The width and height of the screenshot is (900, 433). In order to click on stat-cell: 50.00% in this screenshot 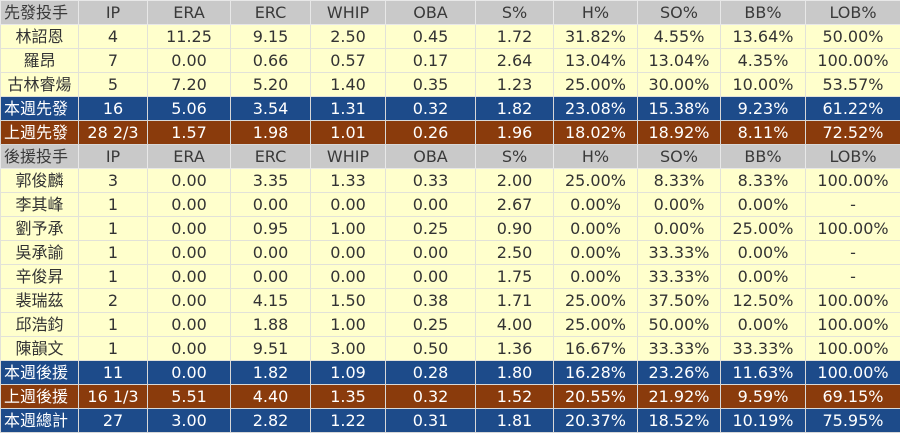, I will do `click(679, 325)`.